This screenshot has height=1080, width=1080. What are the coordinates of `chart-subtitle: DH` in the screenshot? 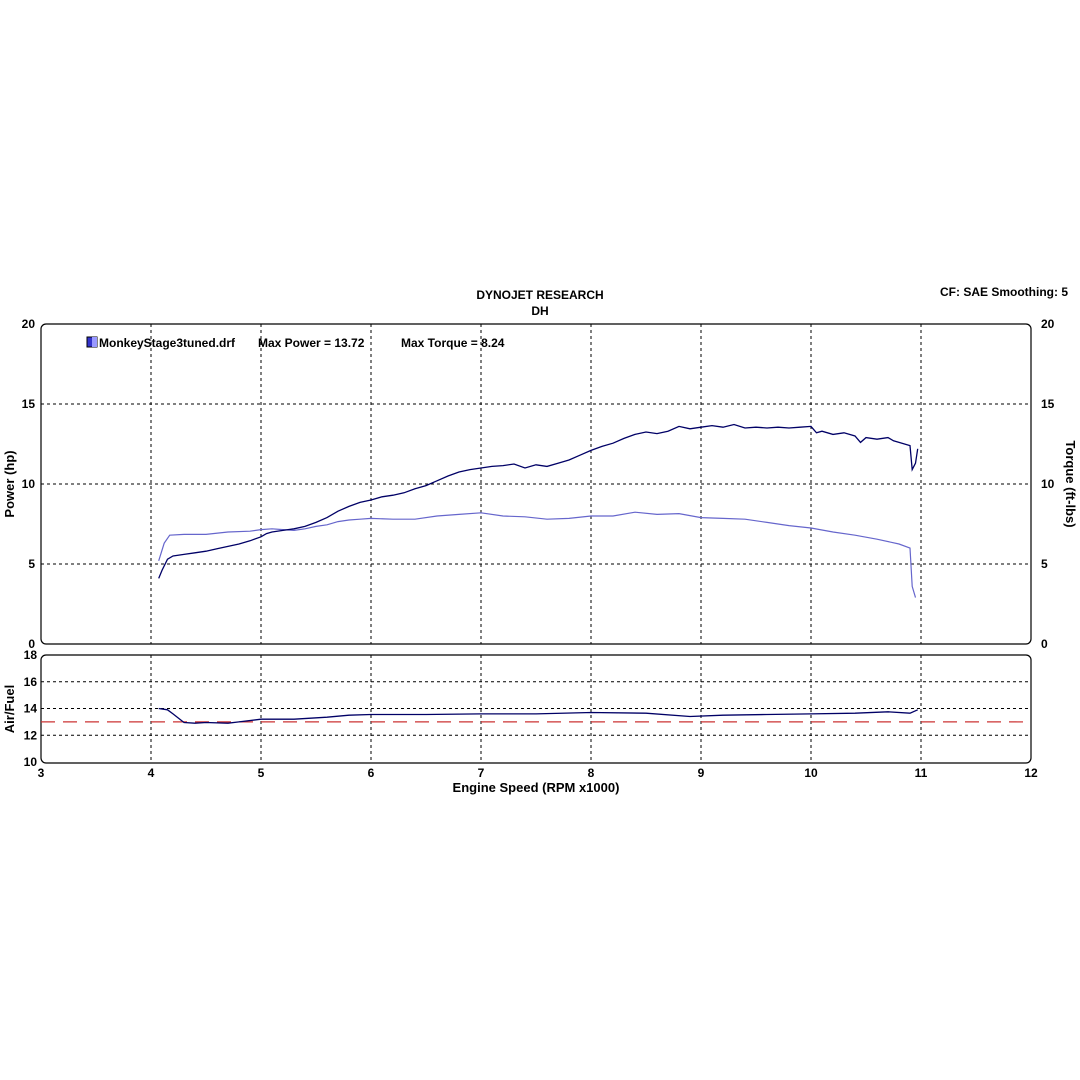 It's located at (539, 311).